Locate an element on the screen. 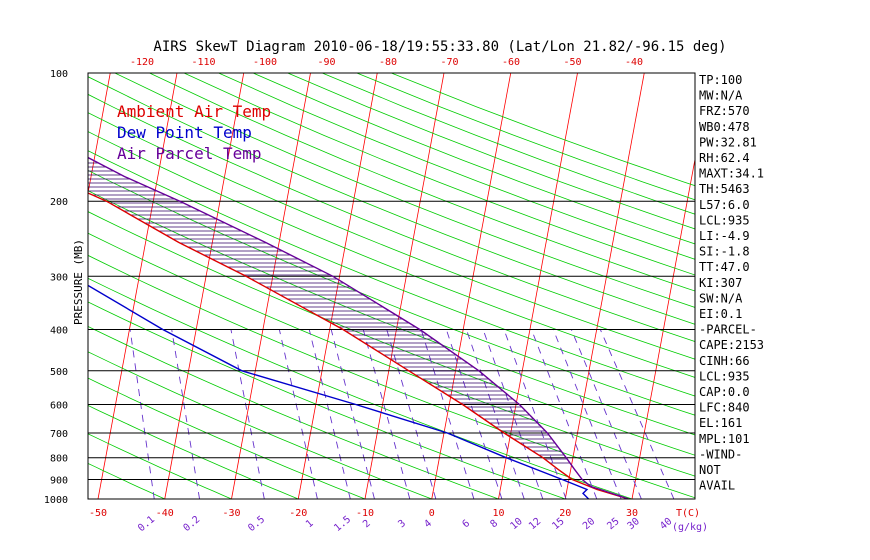 The width and height of the screenshot is (870, 560). mixing-ratio-tick-label: 25 is located at coordinates (613, 524).